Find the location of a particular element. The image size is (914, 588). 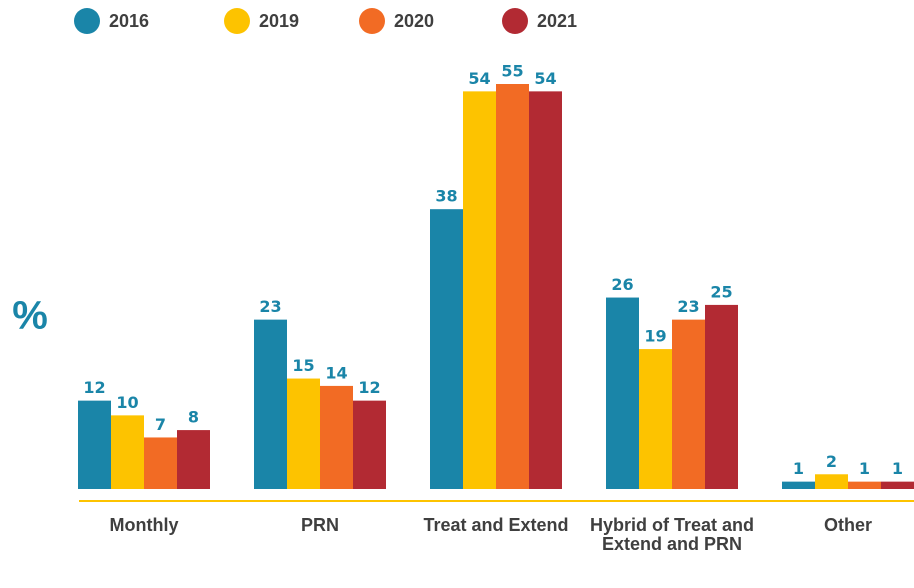

x-tick-label: PRN is located at coordinates (319, 525).